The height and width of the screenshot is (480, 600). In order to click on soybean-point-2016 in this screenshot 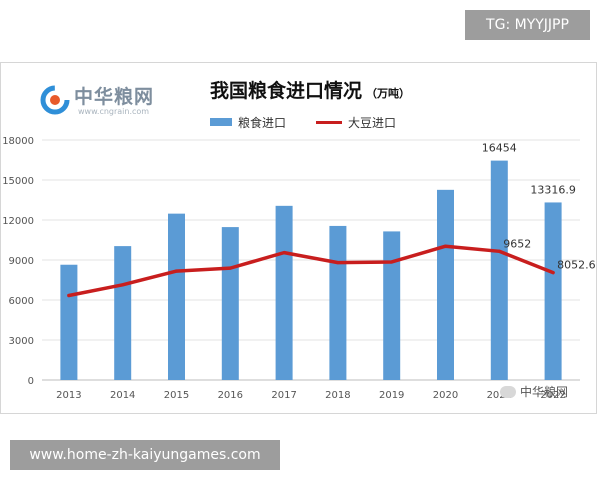, I will do `click(230, 268)`.